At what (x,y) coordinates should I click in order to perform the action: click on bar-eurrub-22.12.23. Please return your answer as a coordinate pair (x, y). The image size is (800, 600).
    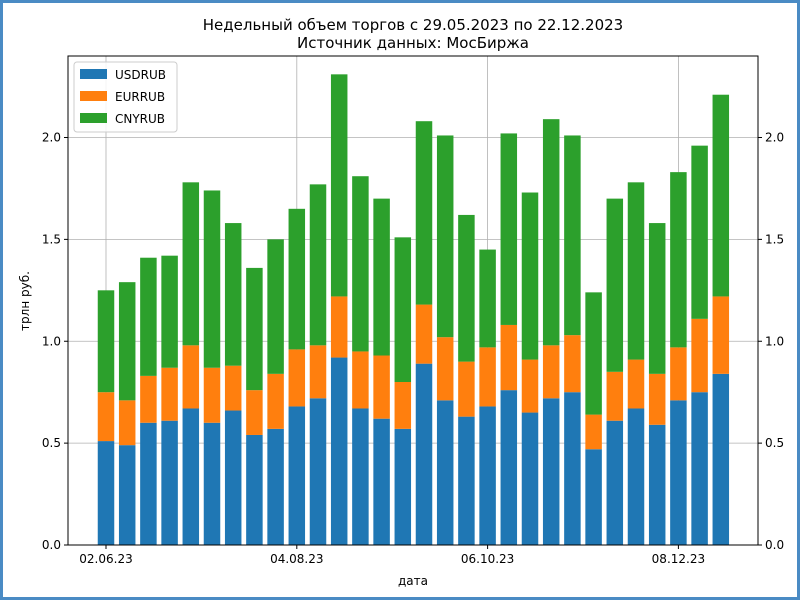
    Looking at the image, I should click on (721, 335).